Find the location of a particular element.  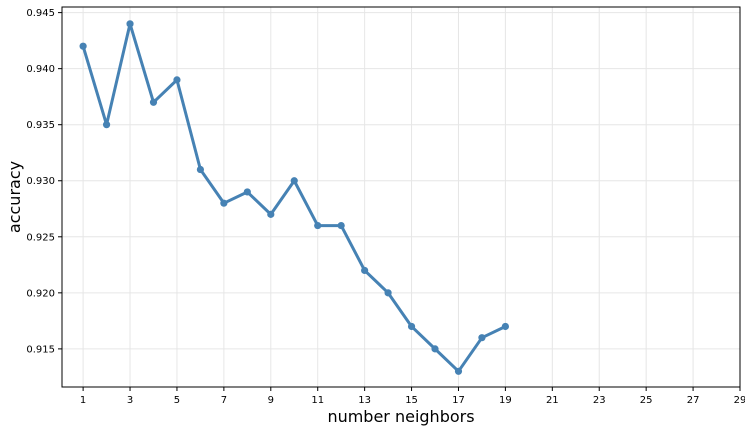

x-tick-label: 27 is located at coordinates (693, 400).